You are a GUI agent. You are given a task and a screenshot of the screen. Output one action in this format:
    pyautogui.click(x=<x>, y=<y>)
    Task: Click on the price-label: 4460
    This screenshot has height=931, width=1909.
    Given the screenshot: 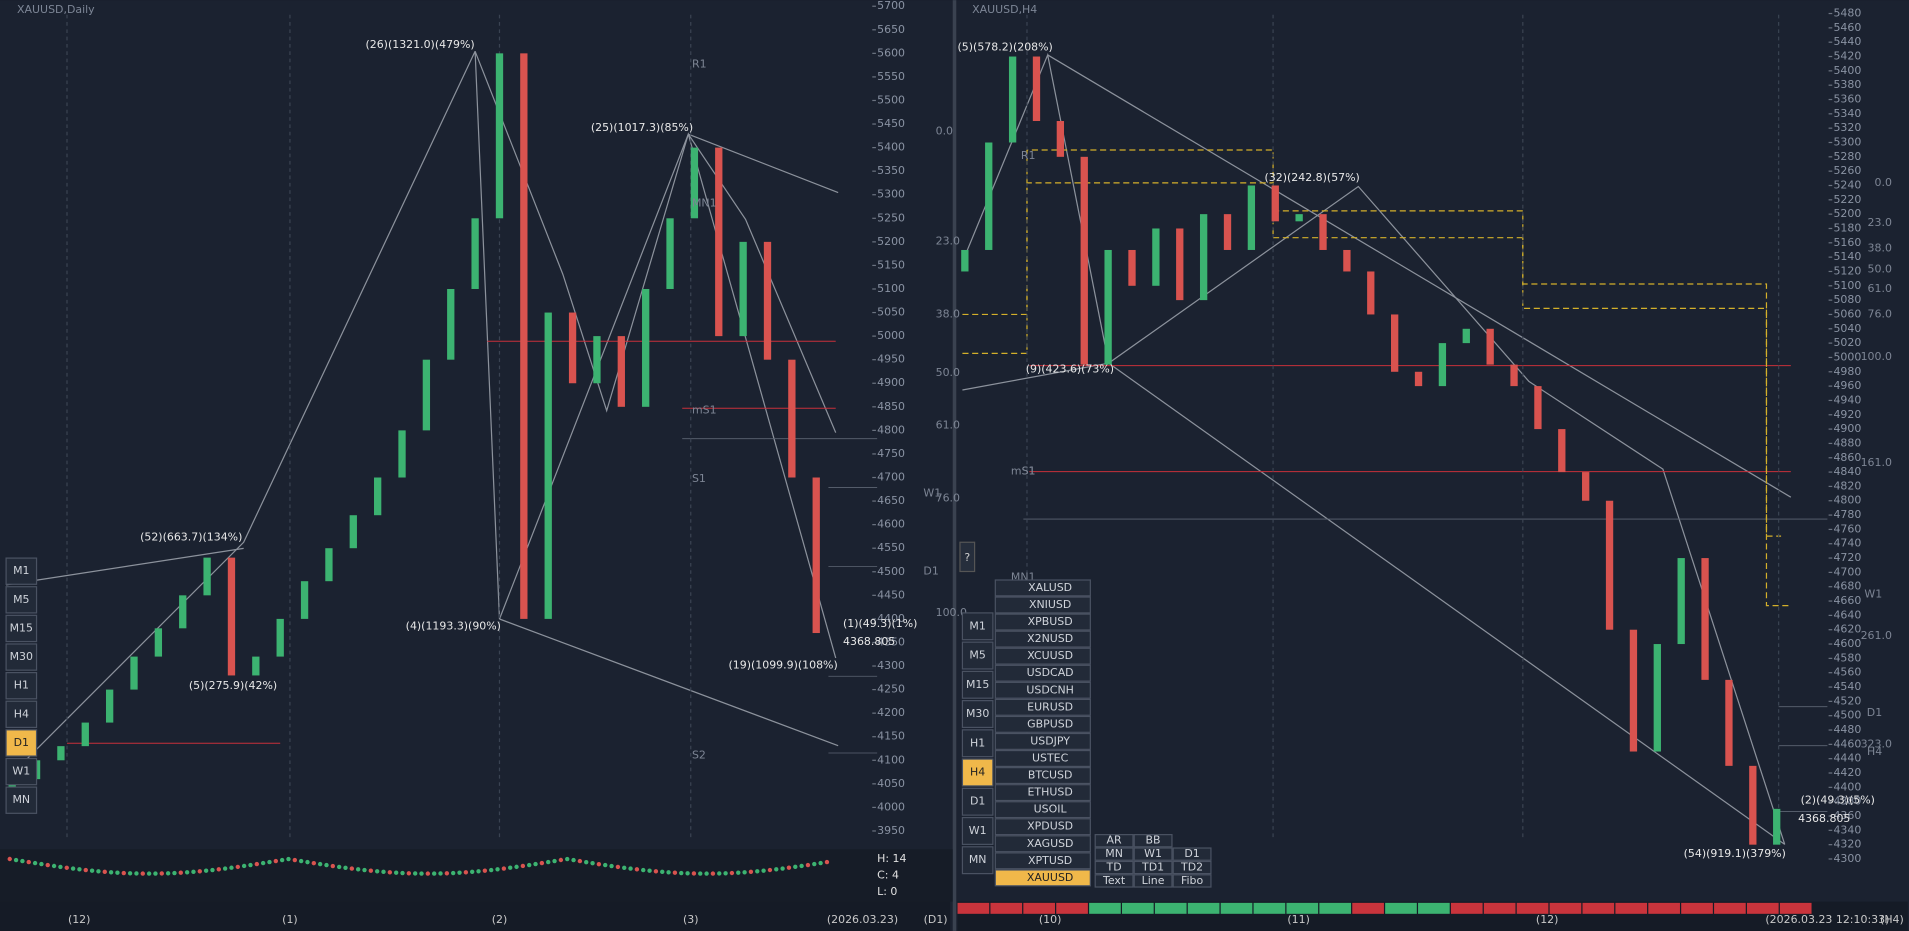 What is the action you would take?
    pyautogui.click(x=1847, y=743)
    